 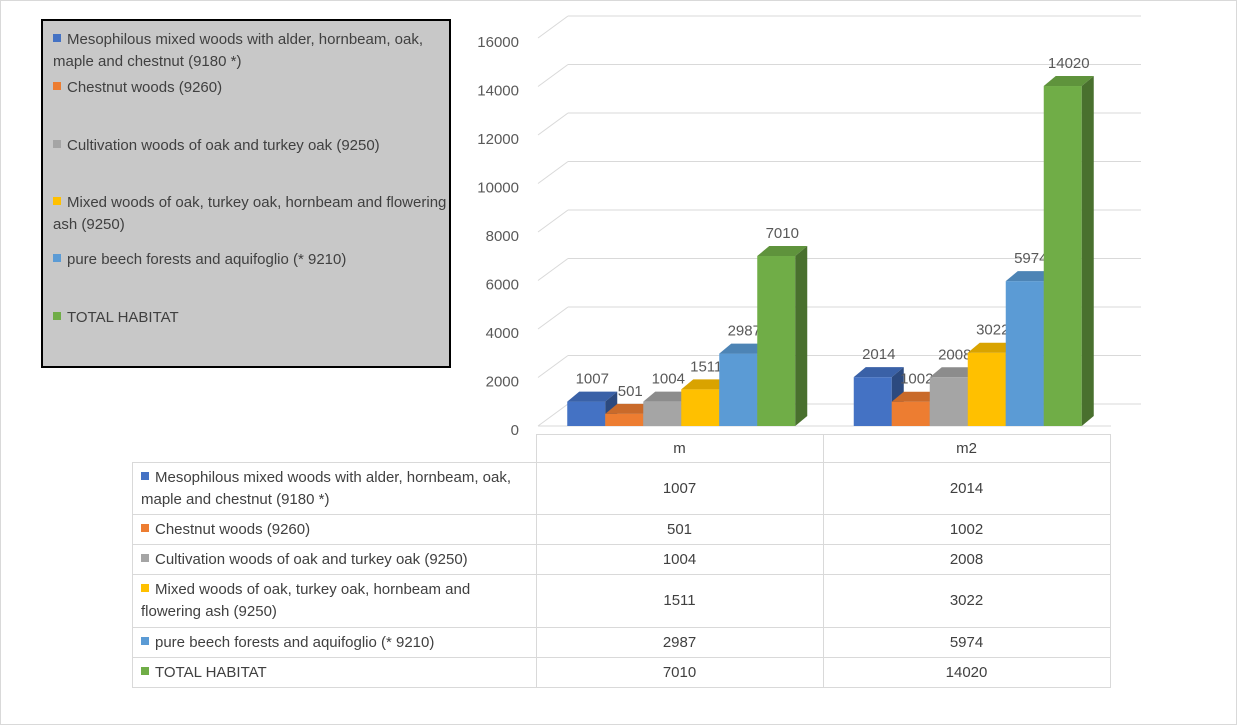 I want to click on table-row: Chestnut woods (9260) 501 1002, so click(x=621, y=529).